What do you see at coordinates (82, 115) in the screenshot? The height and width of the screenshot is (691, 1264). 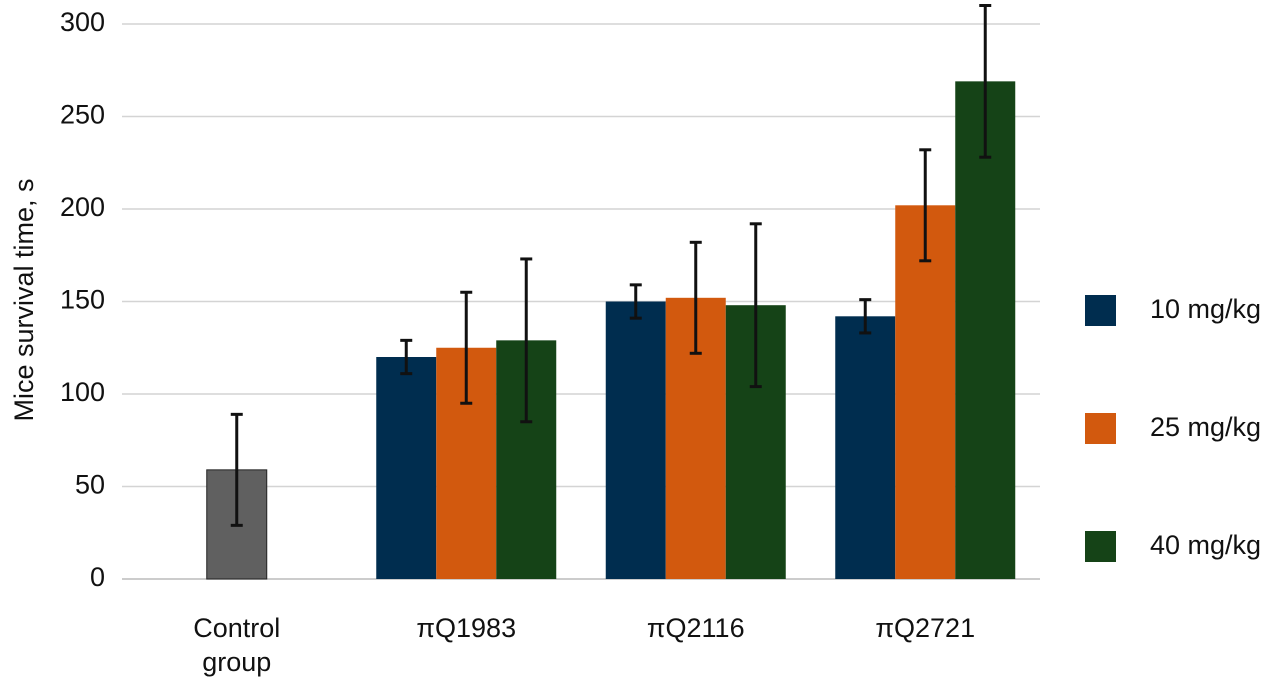 I see `y-tick-label: 250` at bounding box center [82, 115].